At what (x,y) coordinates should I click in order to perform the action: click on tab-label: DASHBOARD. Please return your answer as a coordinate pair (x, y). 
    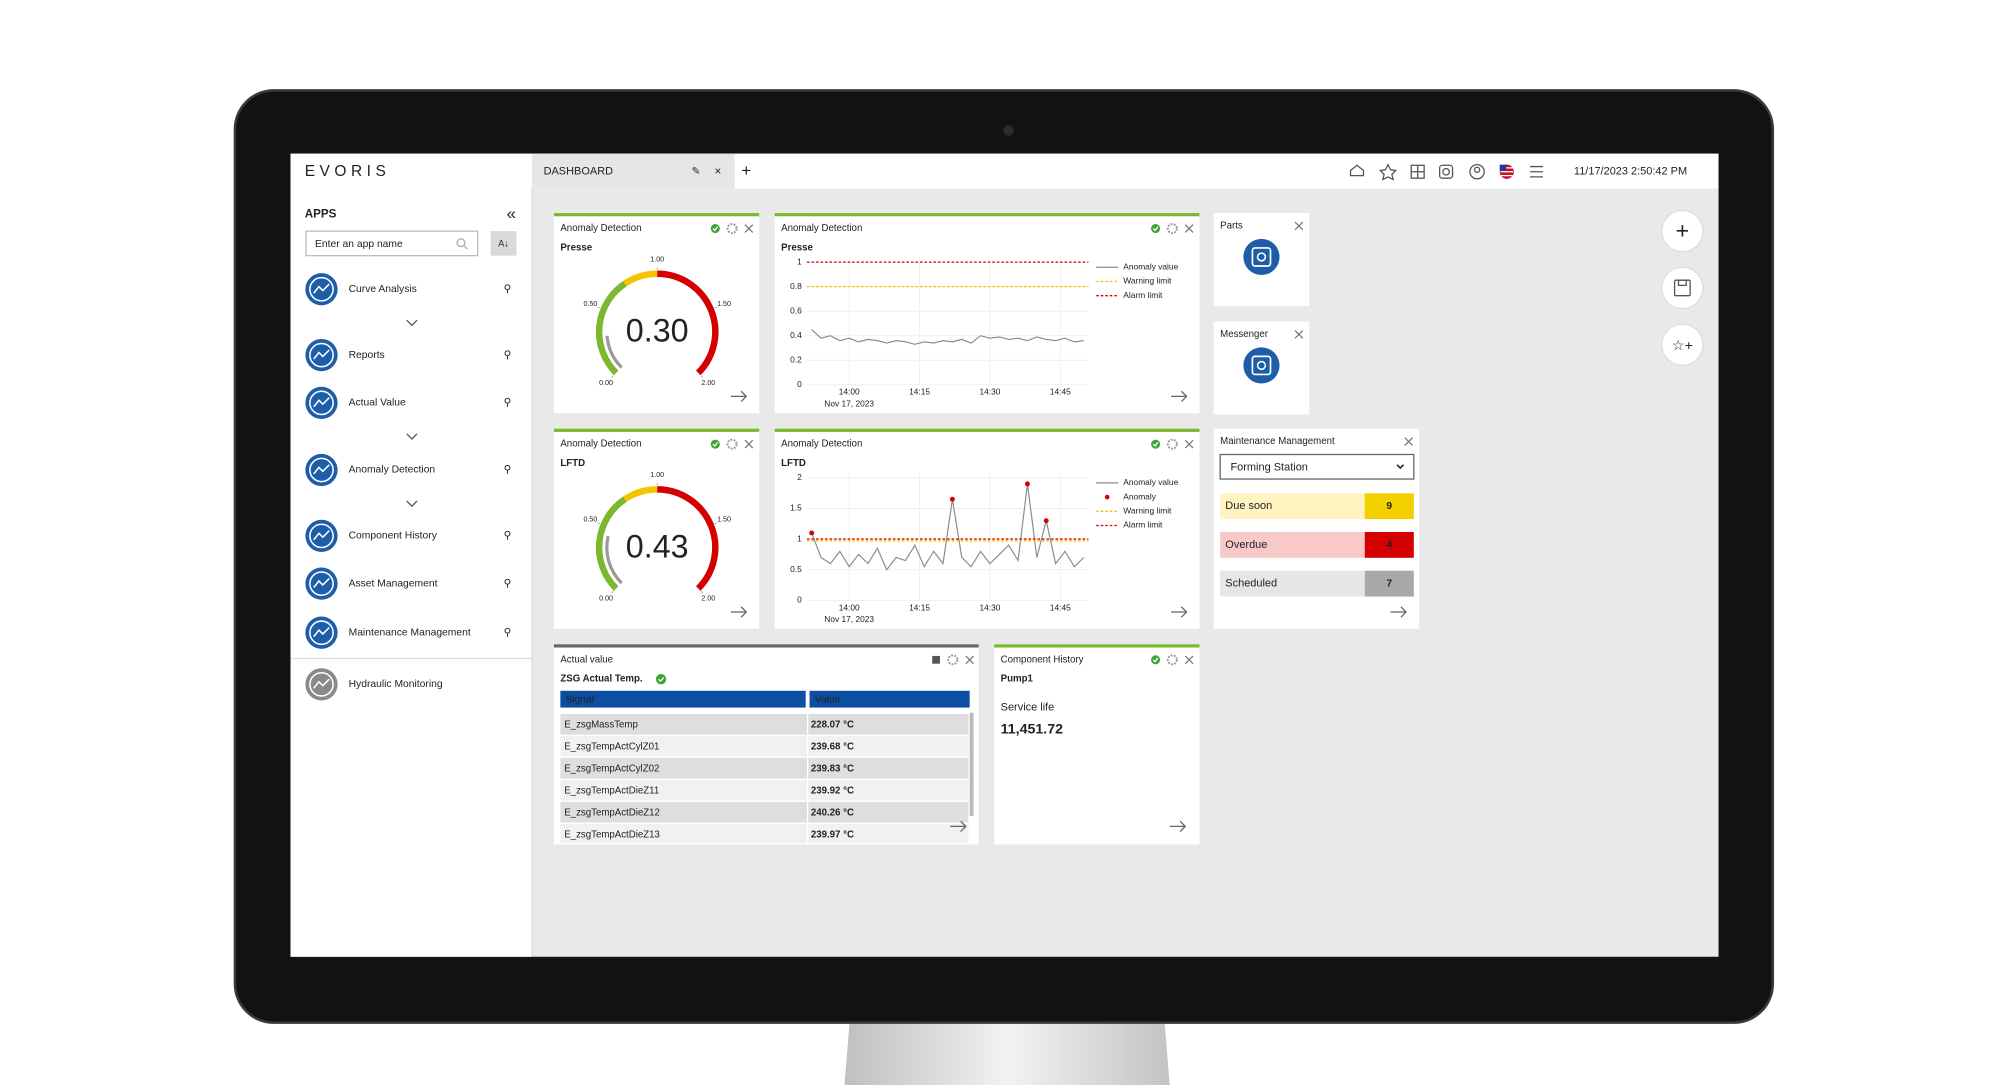
    Looking at the image, I should click on (579, 172).